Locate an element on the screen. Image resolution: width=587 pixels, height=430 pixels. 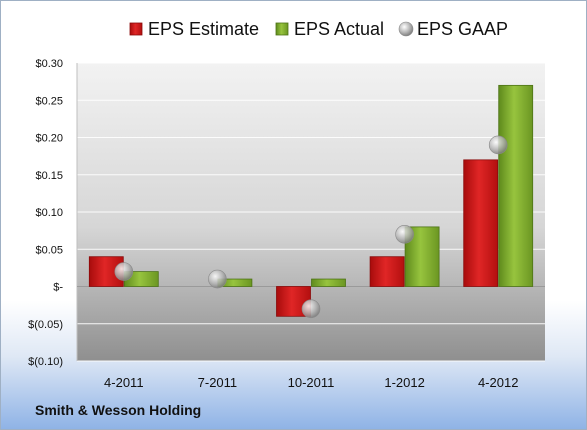
legend-estimate-swatch is located at coordinates (136, 29).